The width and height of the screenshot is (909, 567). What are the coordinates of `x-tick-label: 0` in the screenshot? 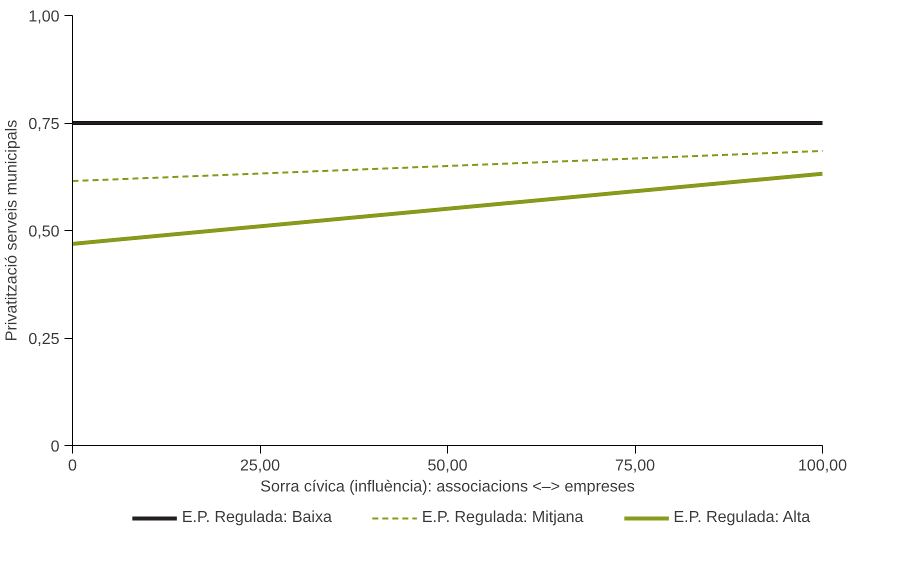 It's located at (73, 466).